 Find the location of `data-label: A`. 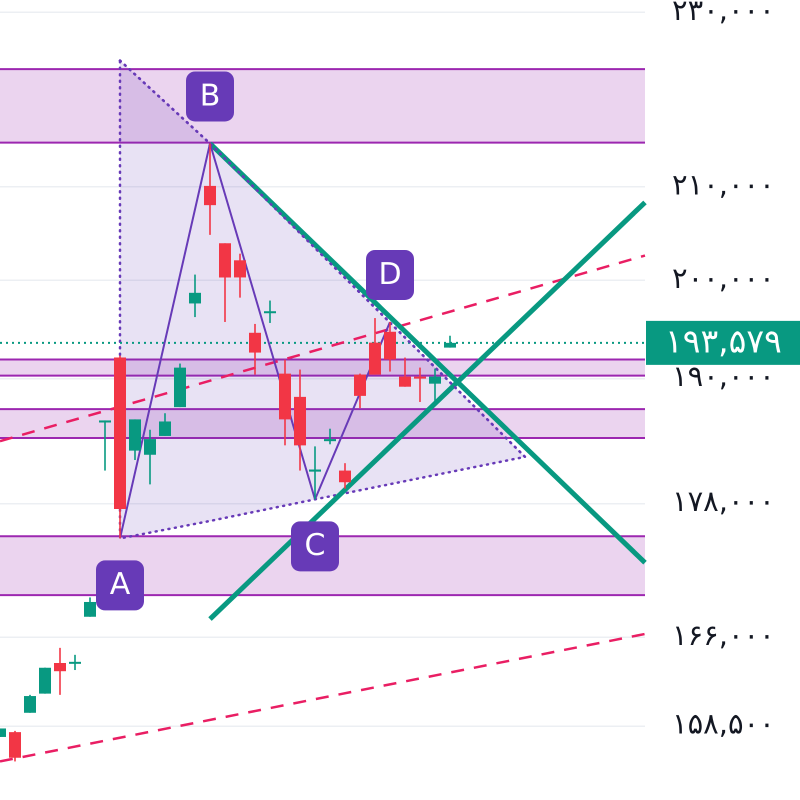

data-label: A is located at coordinates (120, 584).